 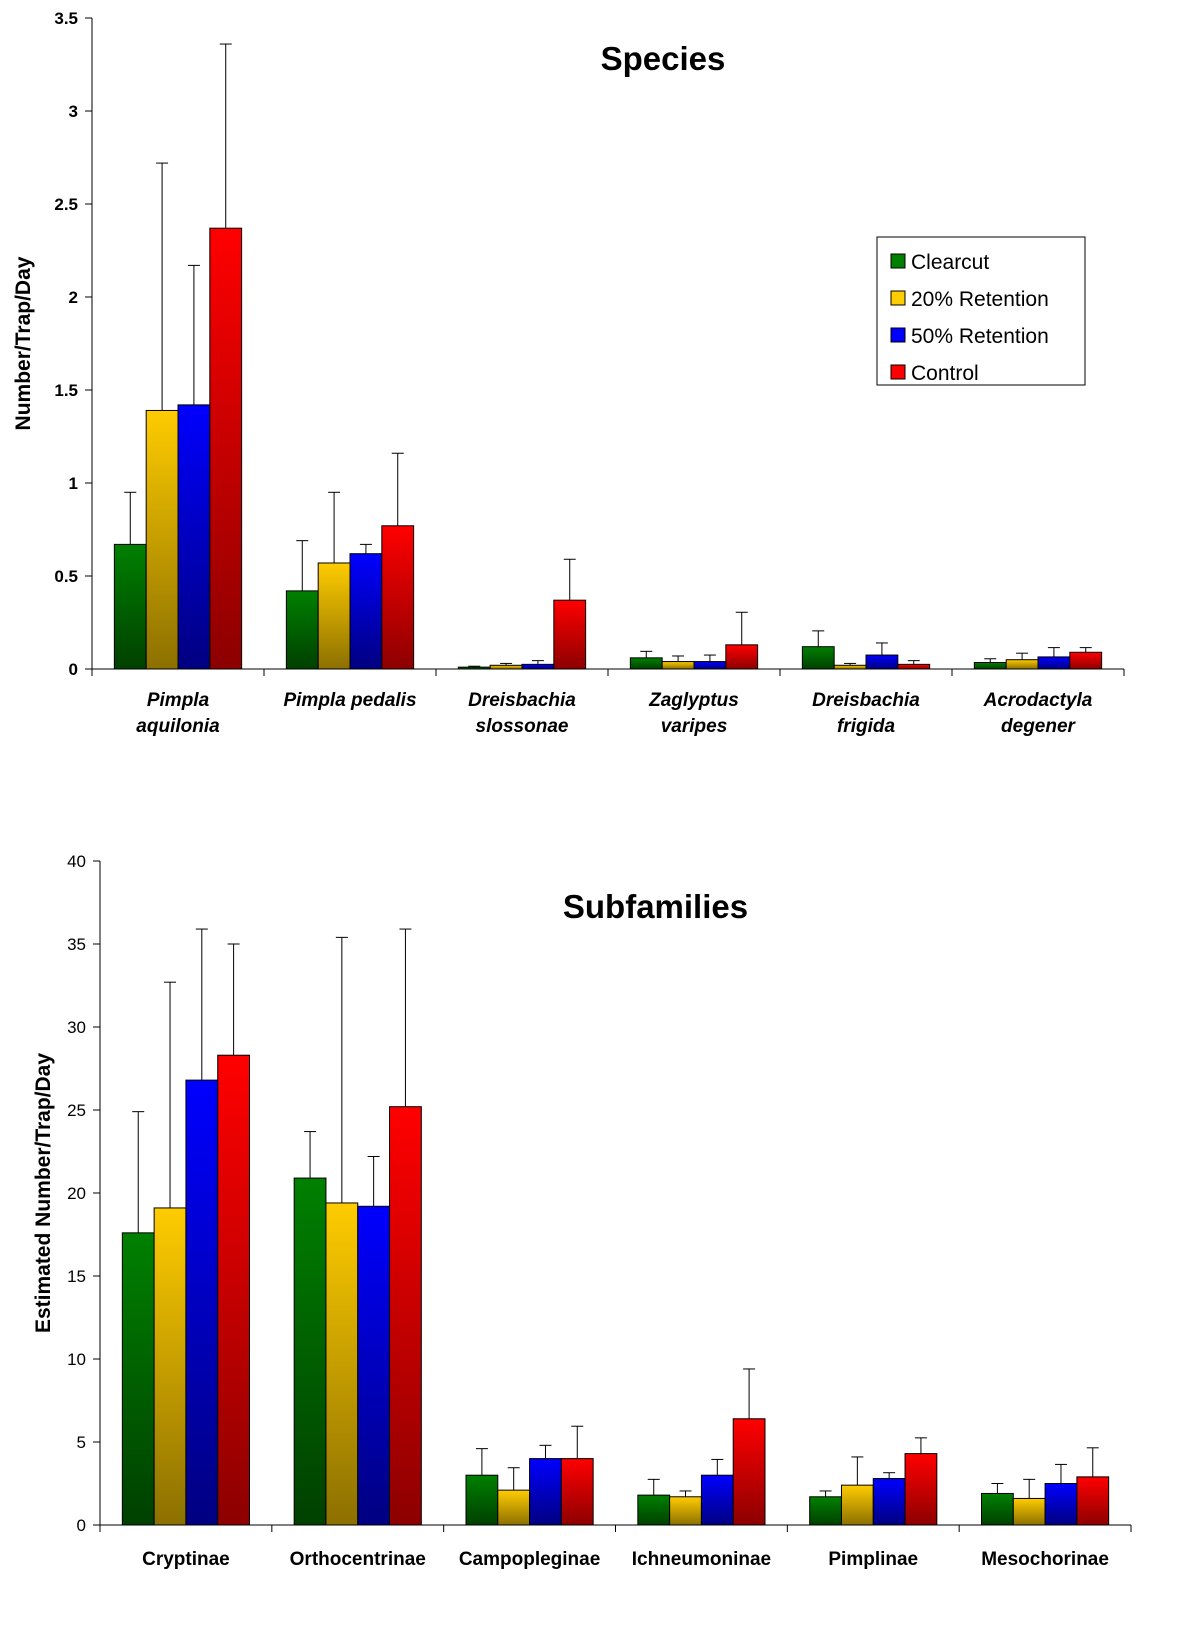 What do you see at coordinates (66, 18) in the screenshot?
I see `y-tick-label: 3.5` at bounding box center [66, 18].